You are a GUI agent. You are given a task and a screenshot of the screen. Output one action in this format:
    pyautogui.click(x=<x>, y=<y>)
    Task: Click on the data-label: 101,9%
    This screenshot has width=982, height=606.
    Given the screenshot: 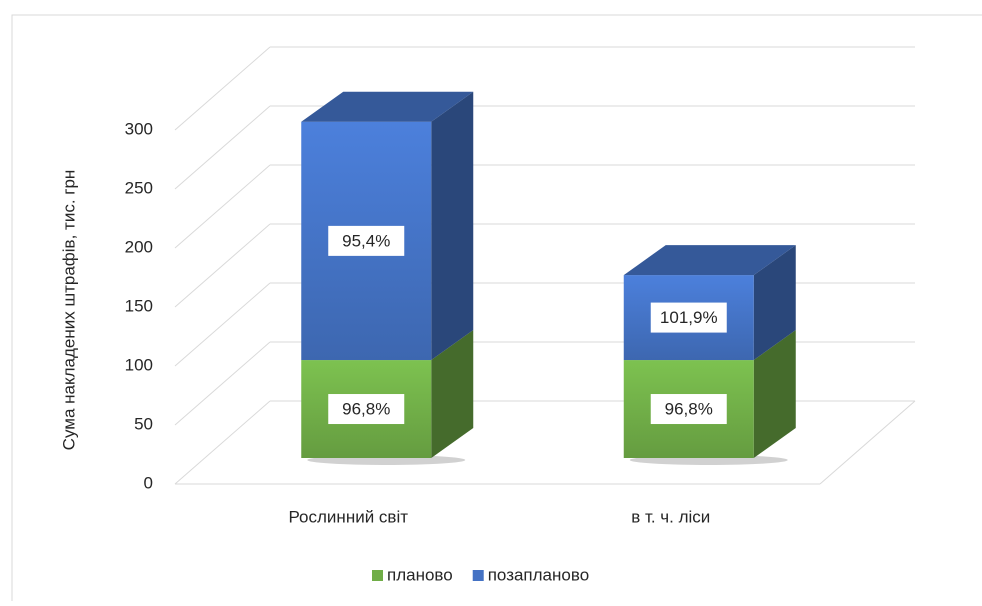 What is the action you would take?
    pyautogui.click(x=689, y=317)
    